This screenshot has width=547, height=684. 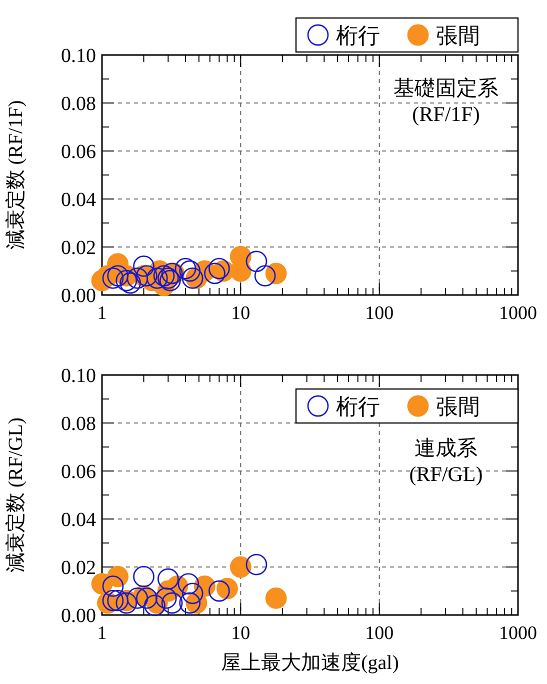 What do you see at coordinates (16, 175) in the screenshot?
I see `y-axis-title: 減衰定数 (RF/1F)` at bounding box center [16, 175].